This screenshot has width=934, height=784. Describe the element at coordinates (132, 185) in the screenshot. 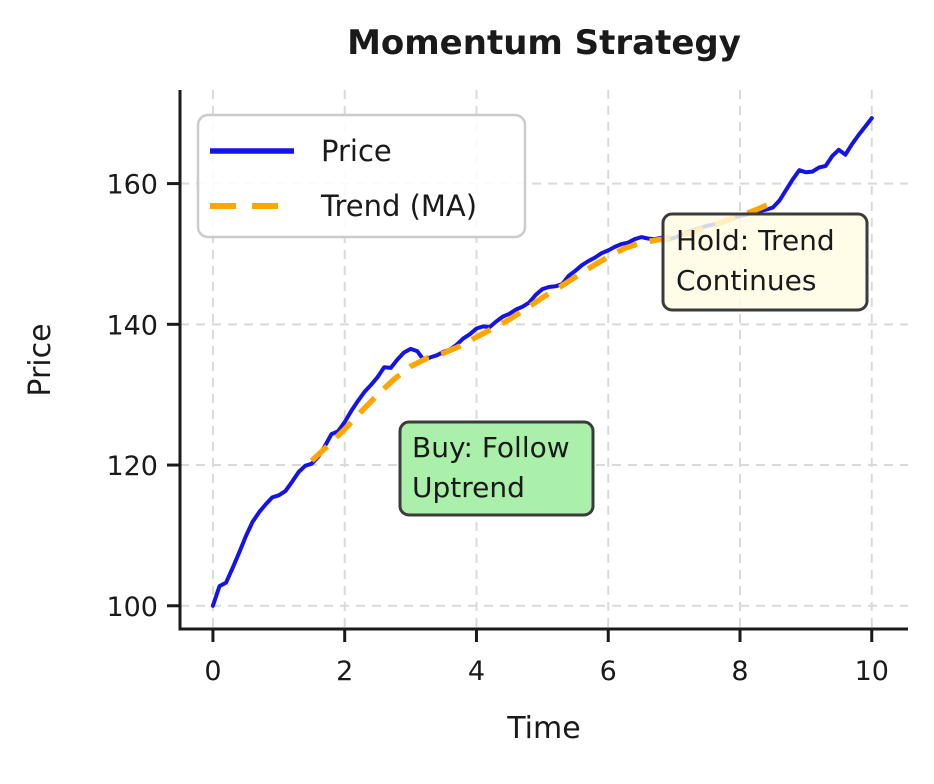

I see `y-tick-label: 160` at that location.